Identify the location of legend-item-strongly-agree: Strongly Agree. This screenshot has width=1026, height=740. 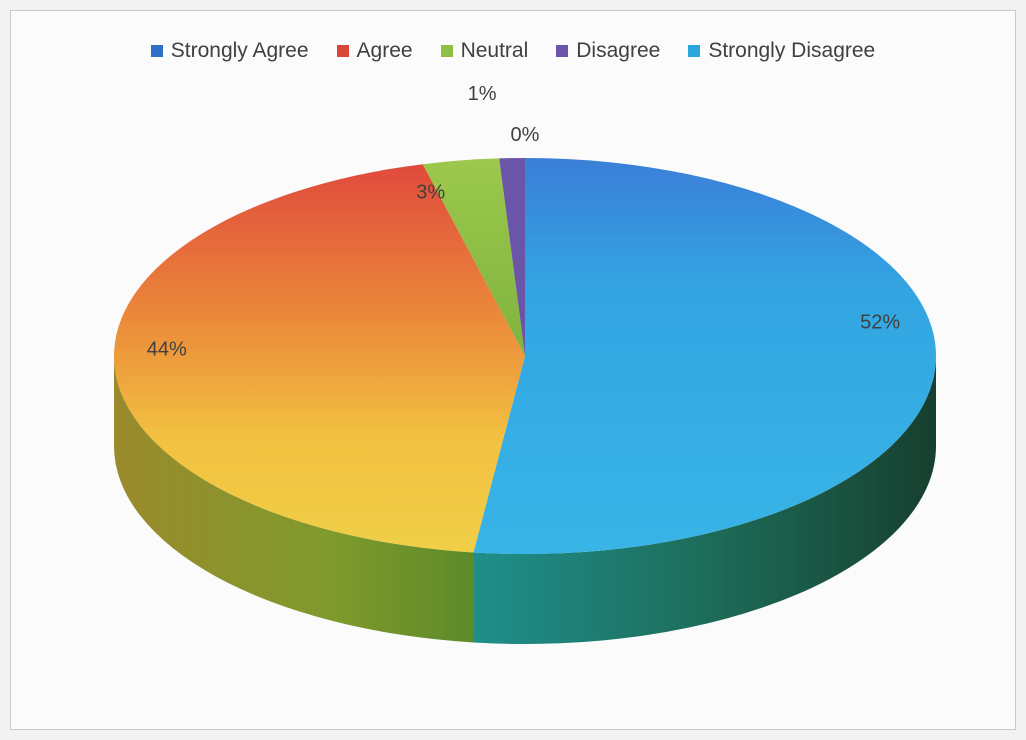
(229, 51).